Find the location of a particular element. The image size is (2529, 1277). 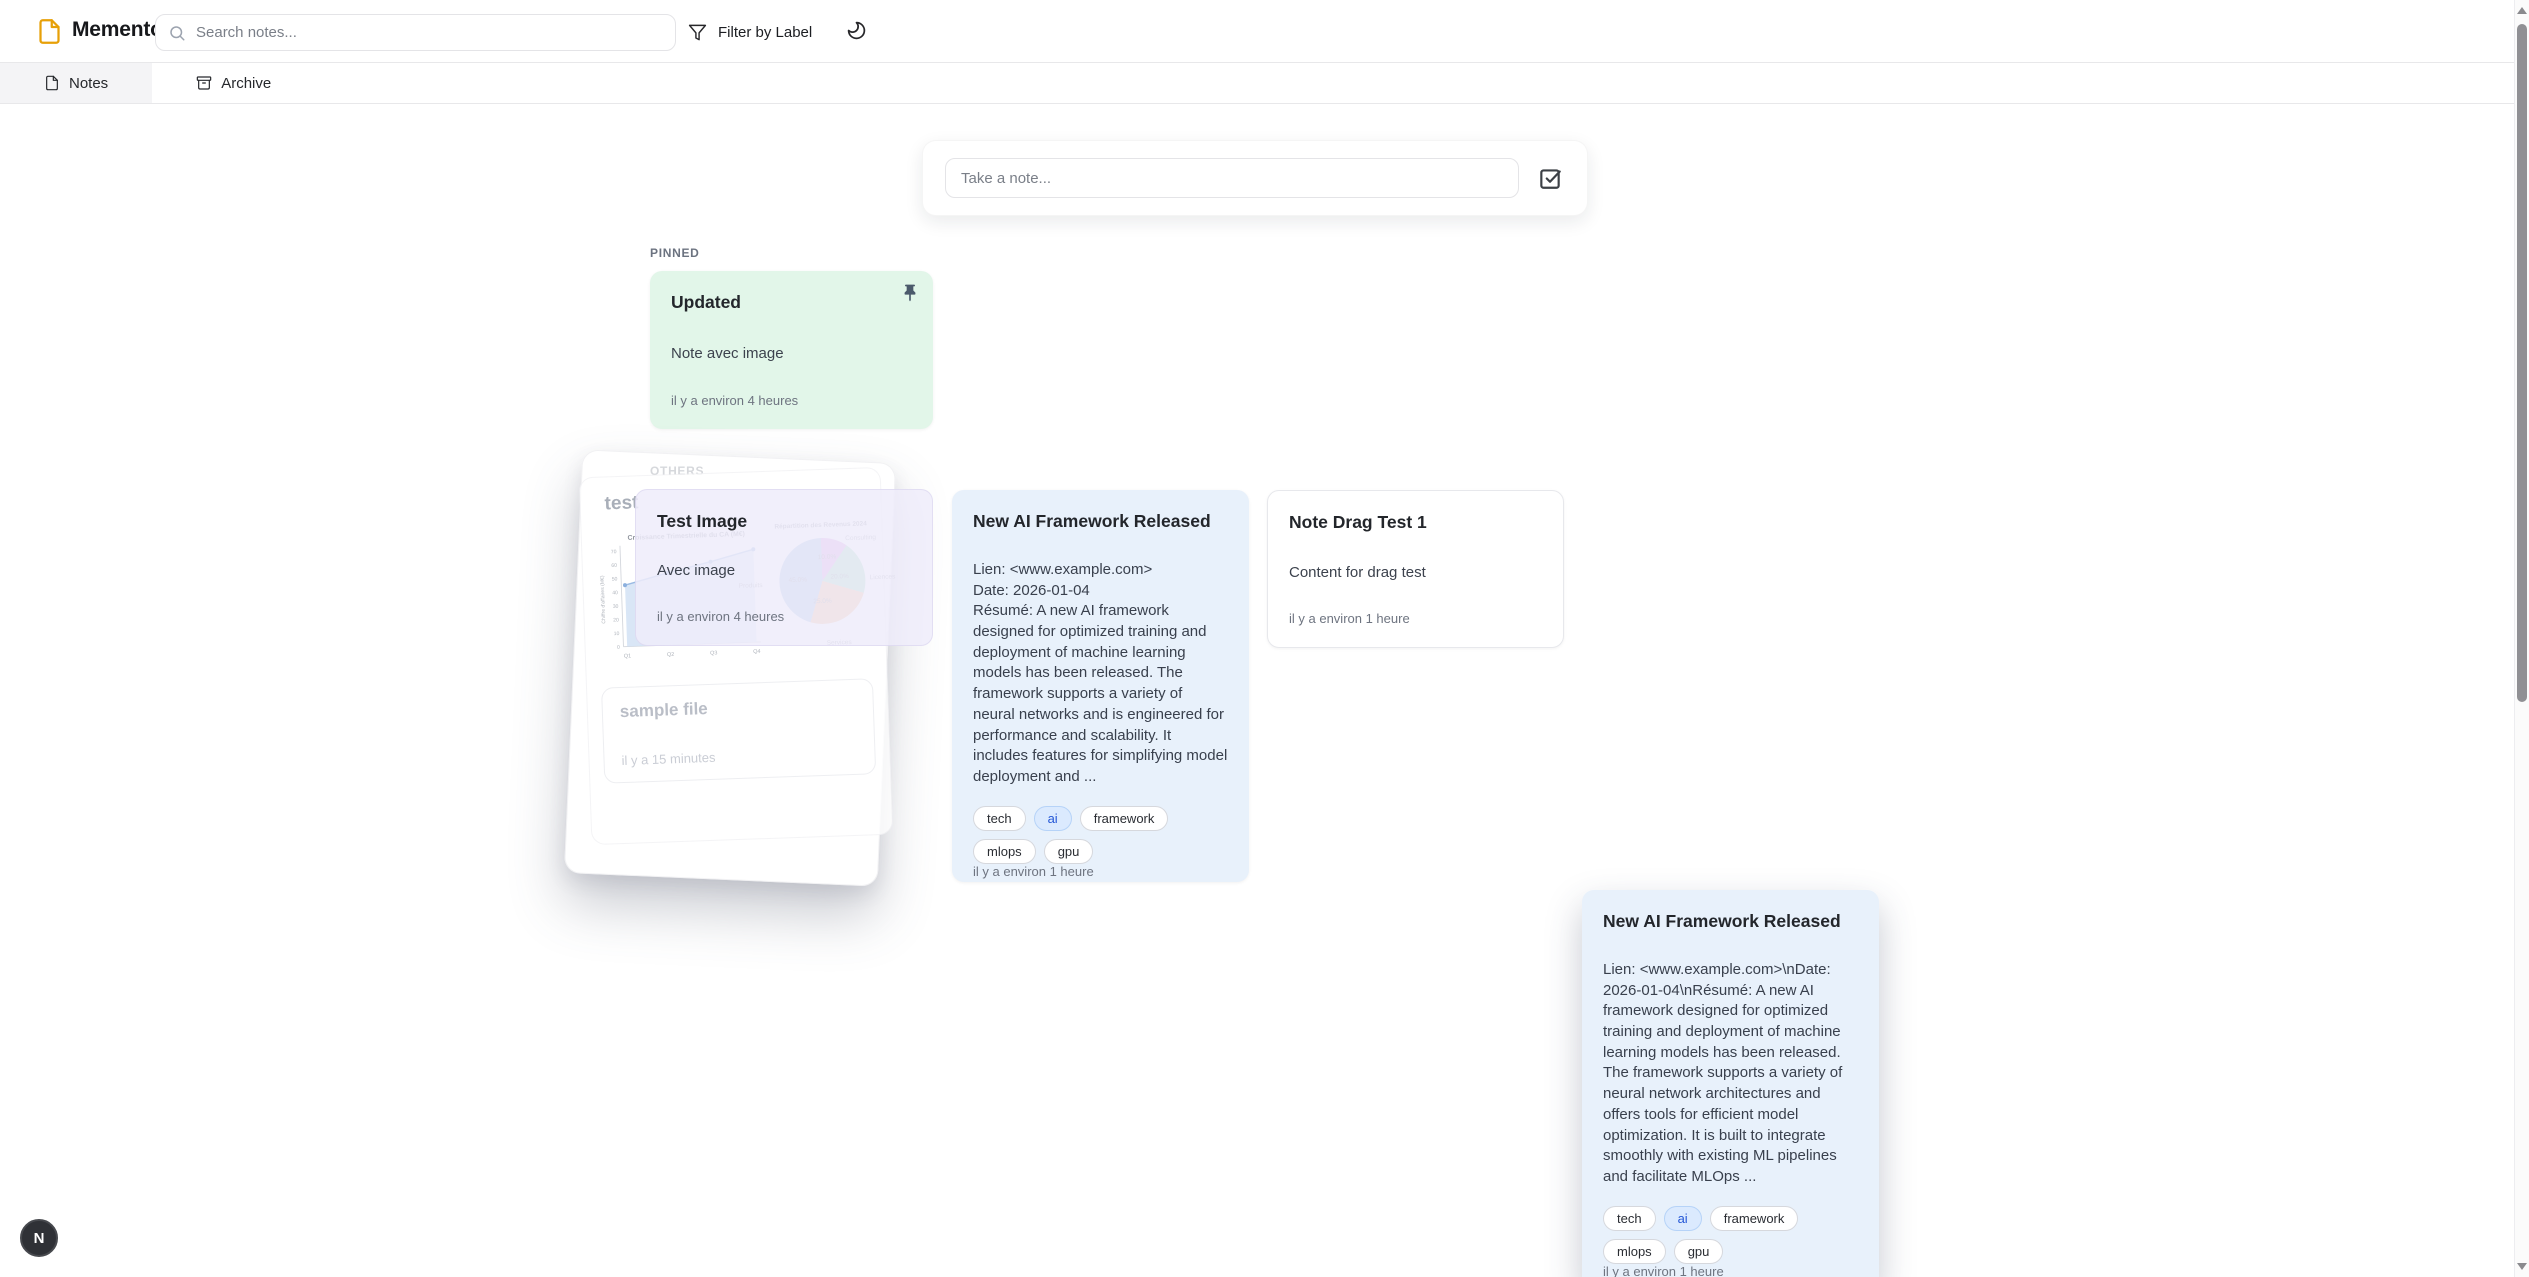

app-logo-file-icon is located at coordinates (49, 31).